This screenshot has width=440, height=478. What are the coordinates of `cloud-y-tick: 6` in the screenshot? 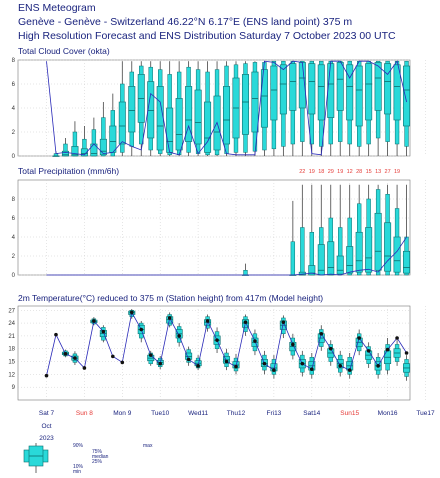 It's located at (14, 85).